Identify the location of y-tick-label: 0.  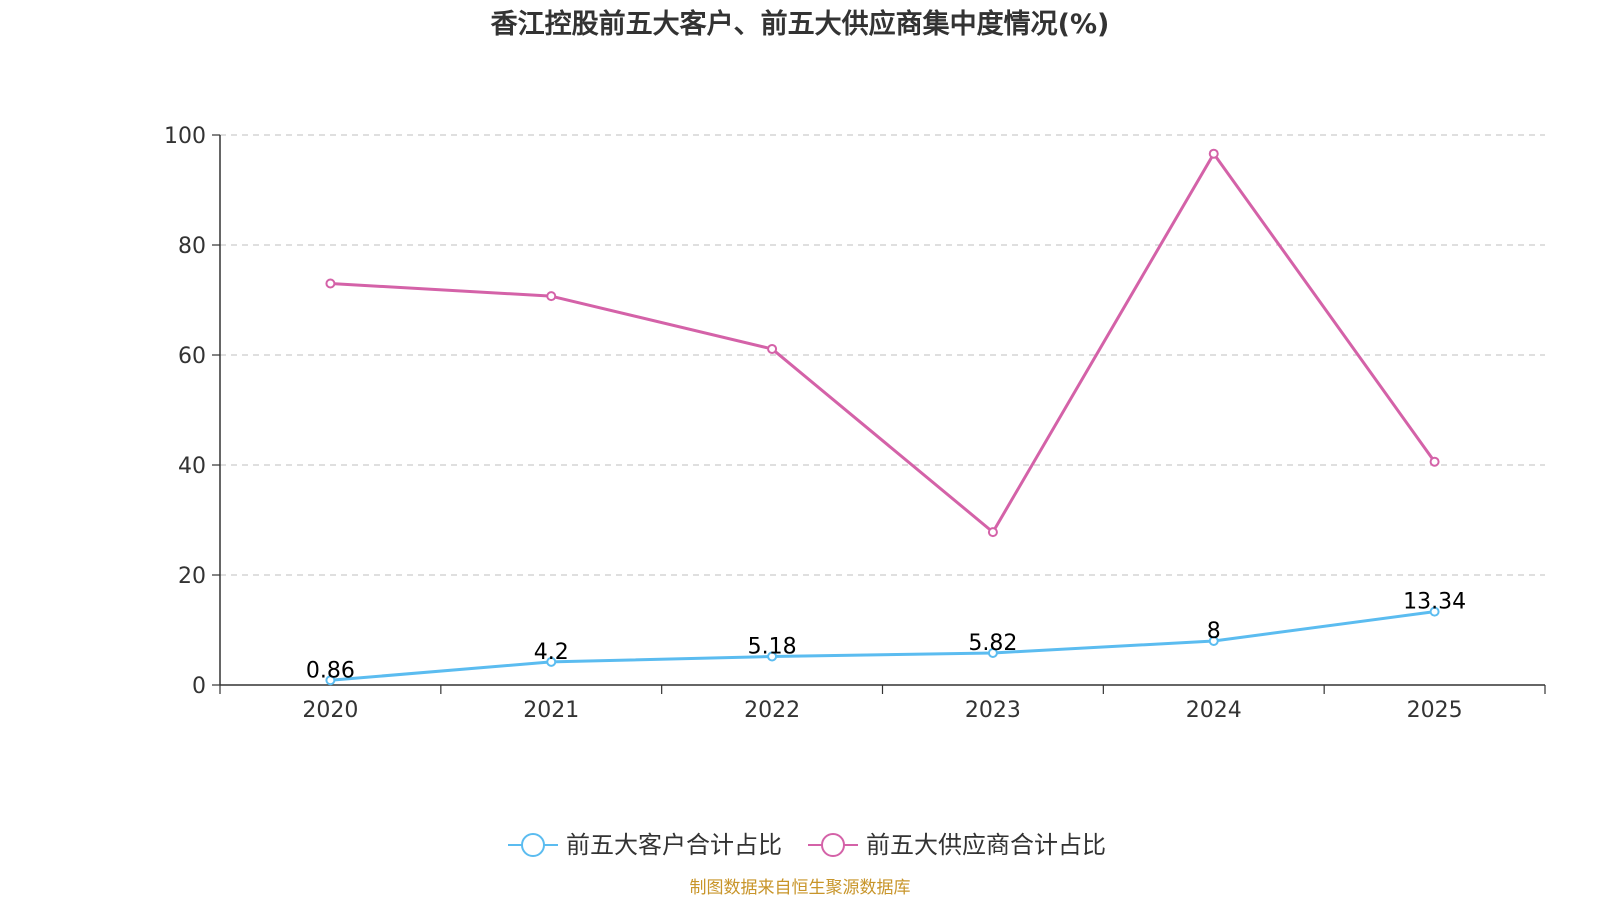
(199, 686).